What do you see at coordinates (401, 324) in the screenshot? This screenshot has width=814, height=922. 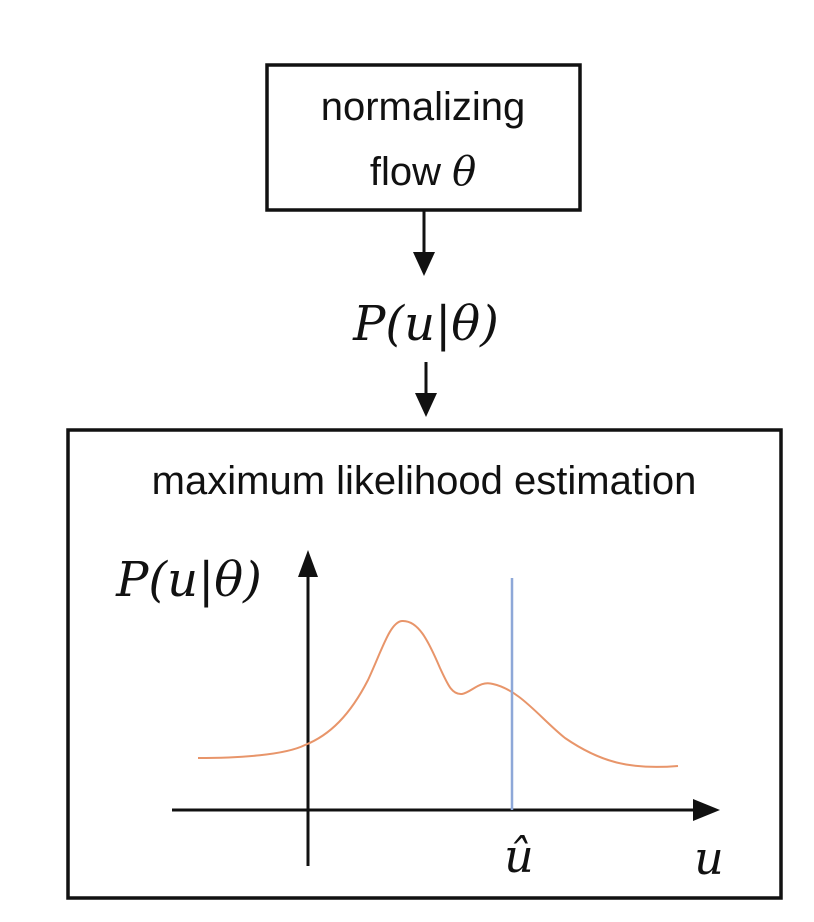 I see `density-label-prefix: P(u|` at bounding box center [401, 324].